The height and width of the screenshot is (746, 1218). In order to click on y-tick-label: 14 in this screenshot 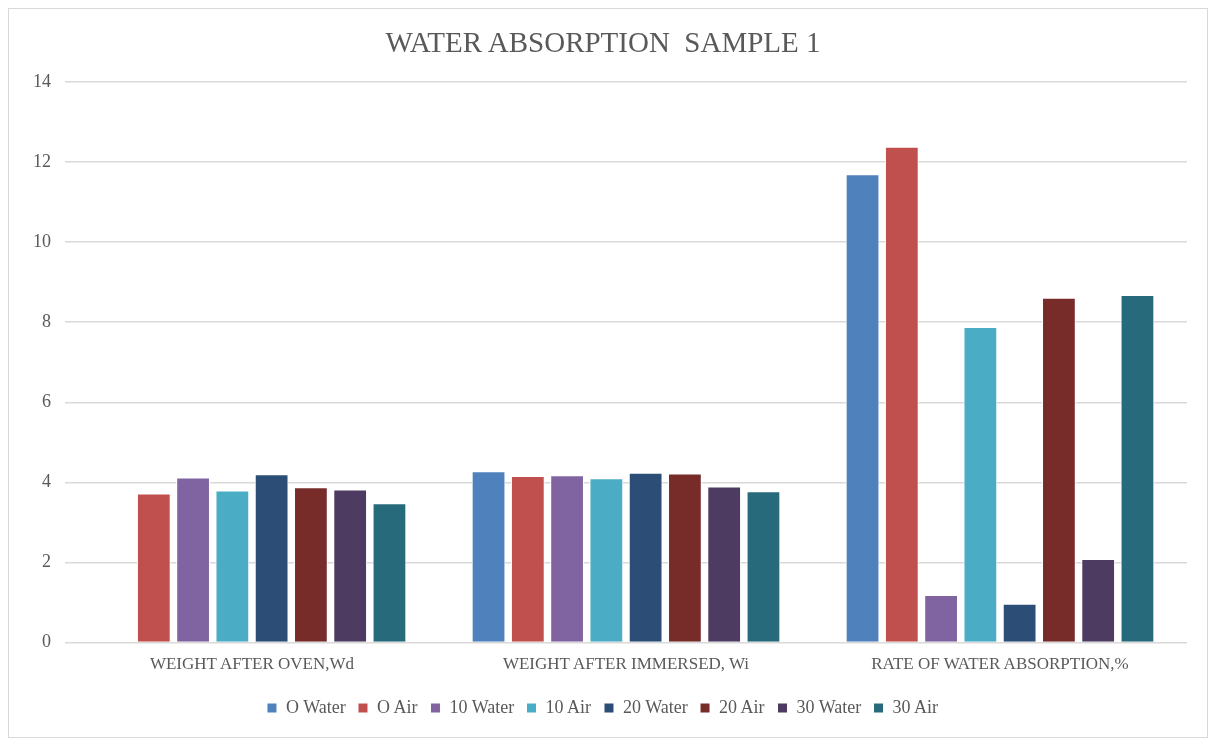, I will do `click(42, 80)`.